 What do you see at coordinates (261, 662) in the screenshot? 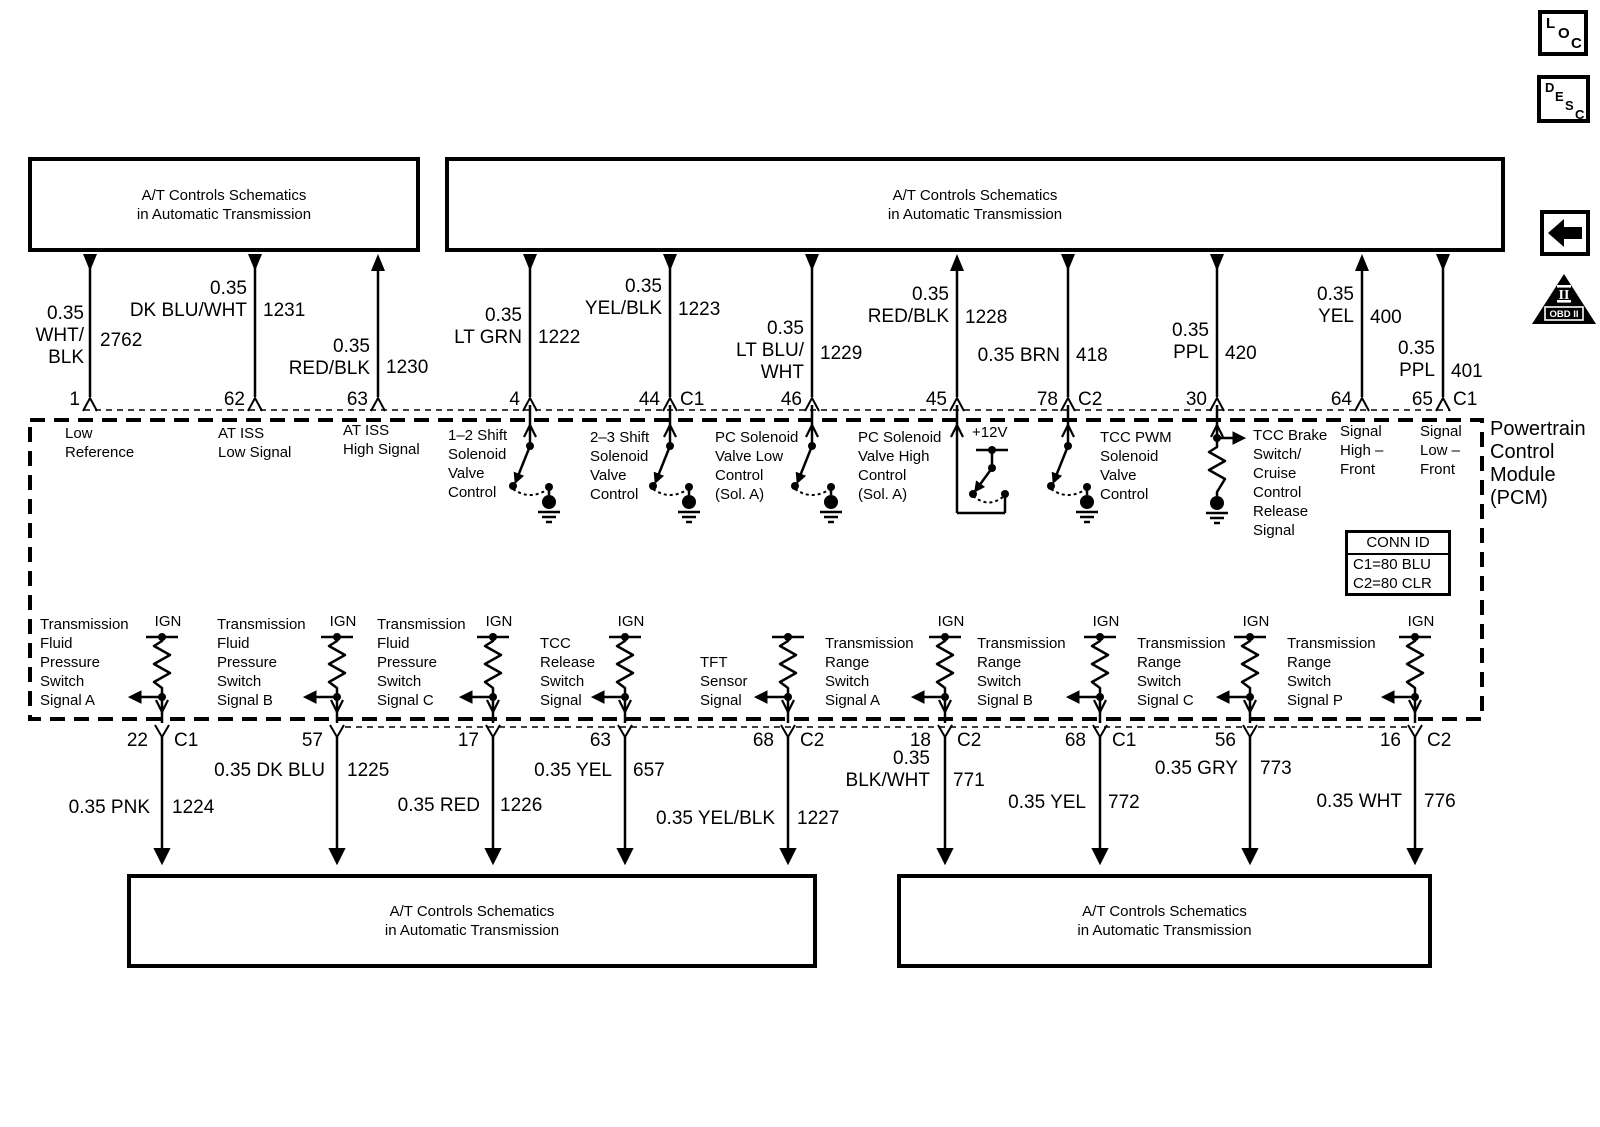
I see `pcm-function-label: Transmission Fluid Pressure Switch Signal B` at bounding box center [261, 662].